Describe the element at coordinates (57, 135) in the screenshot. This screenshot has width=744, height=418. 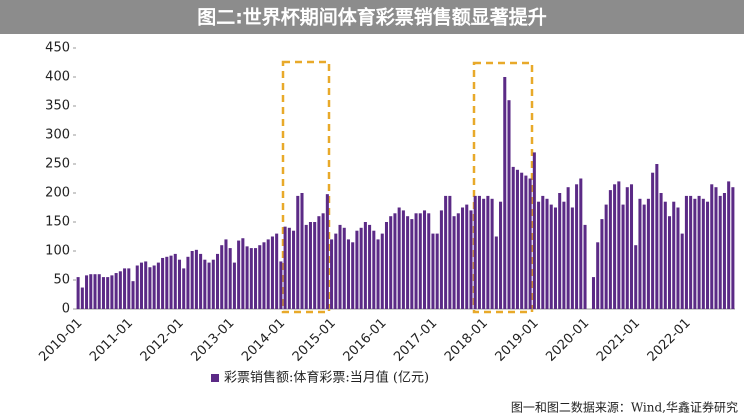
I see `y-tick-label: 300` at that location.